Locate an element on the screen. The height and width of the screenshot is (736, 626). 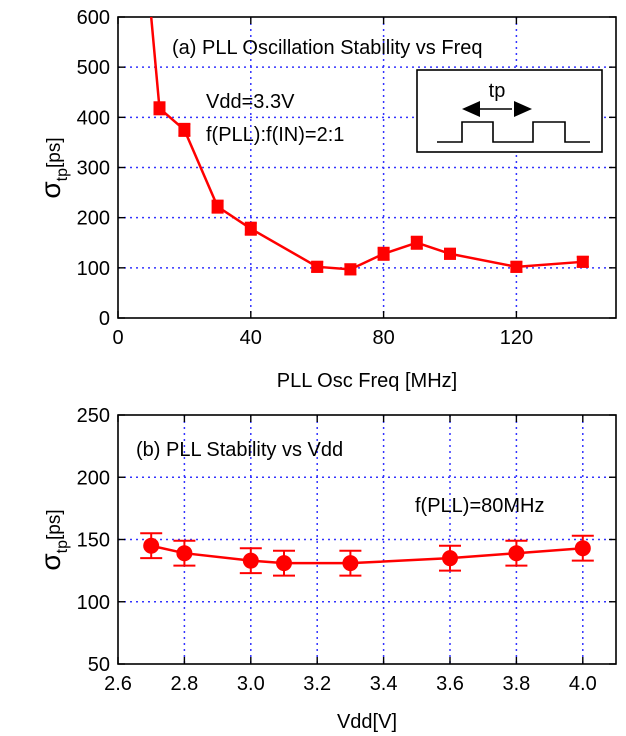
panel-b-y-axis-label: σtp[ps] is located at coordinates (53, 539).